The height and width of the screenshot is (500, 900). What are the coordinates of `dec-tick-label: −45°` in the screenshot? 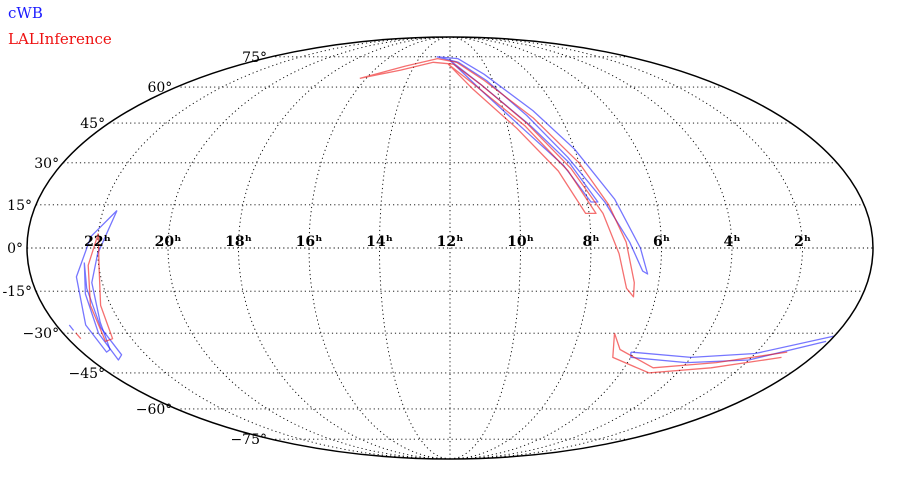 It's located at (87, 374).